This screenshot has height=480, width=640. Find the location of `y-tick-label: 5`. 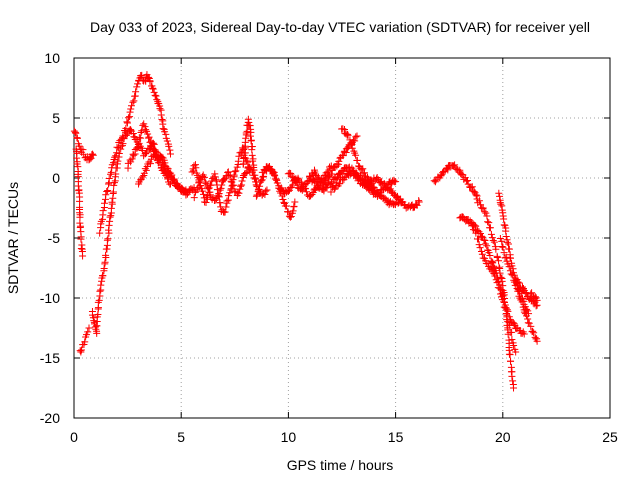

y-tick-label: 5 is located at coordinates (56, 118).